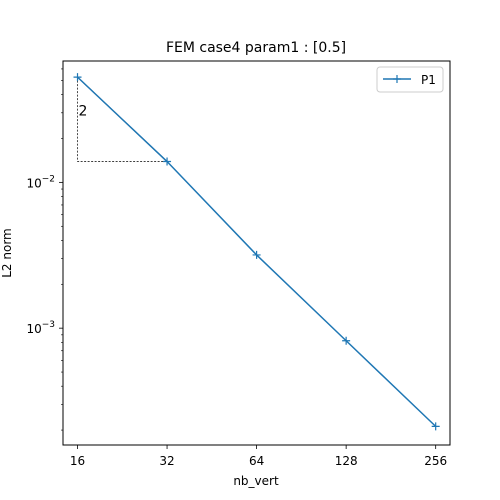  What do you see at coordinates (83, 111) in the screenshot?
I see `slope-label: 2` at bounding box center [83, 111].